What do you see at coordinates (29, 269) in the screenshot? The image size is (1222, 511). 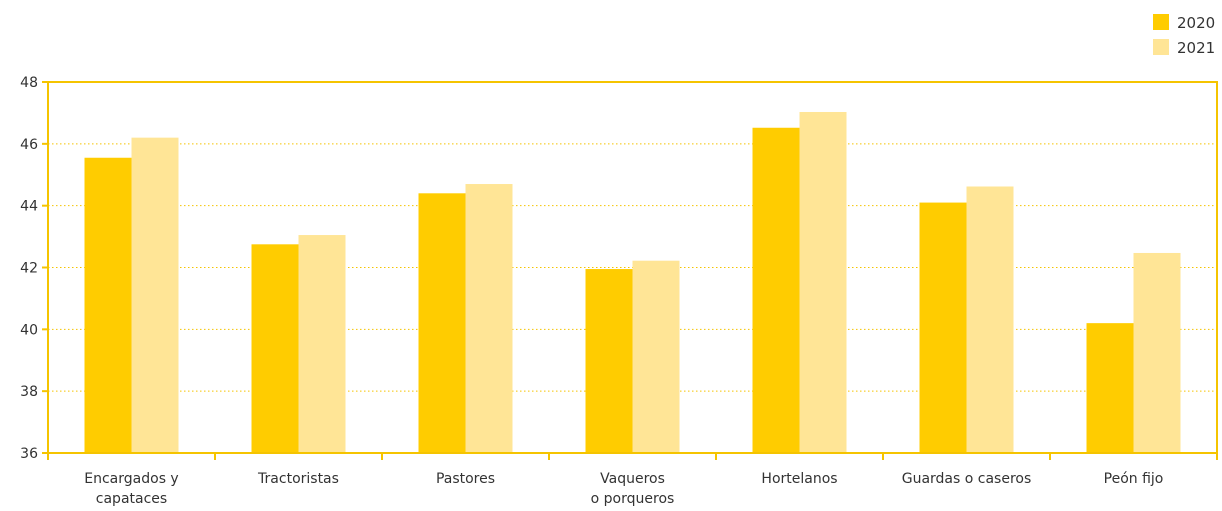 I see `y-tick-label: 42` at bounding box center [29, 269].